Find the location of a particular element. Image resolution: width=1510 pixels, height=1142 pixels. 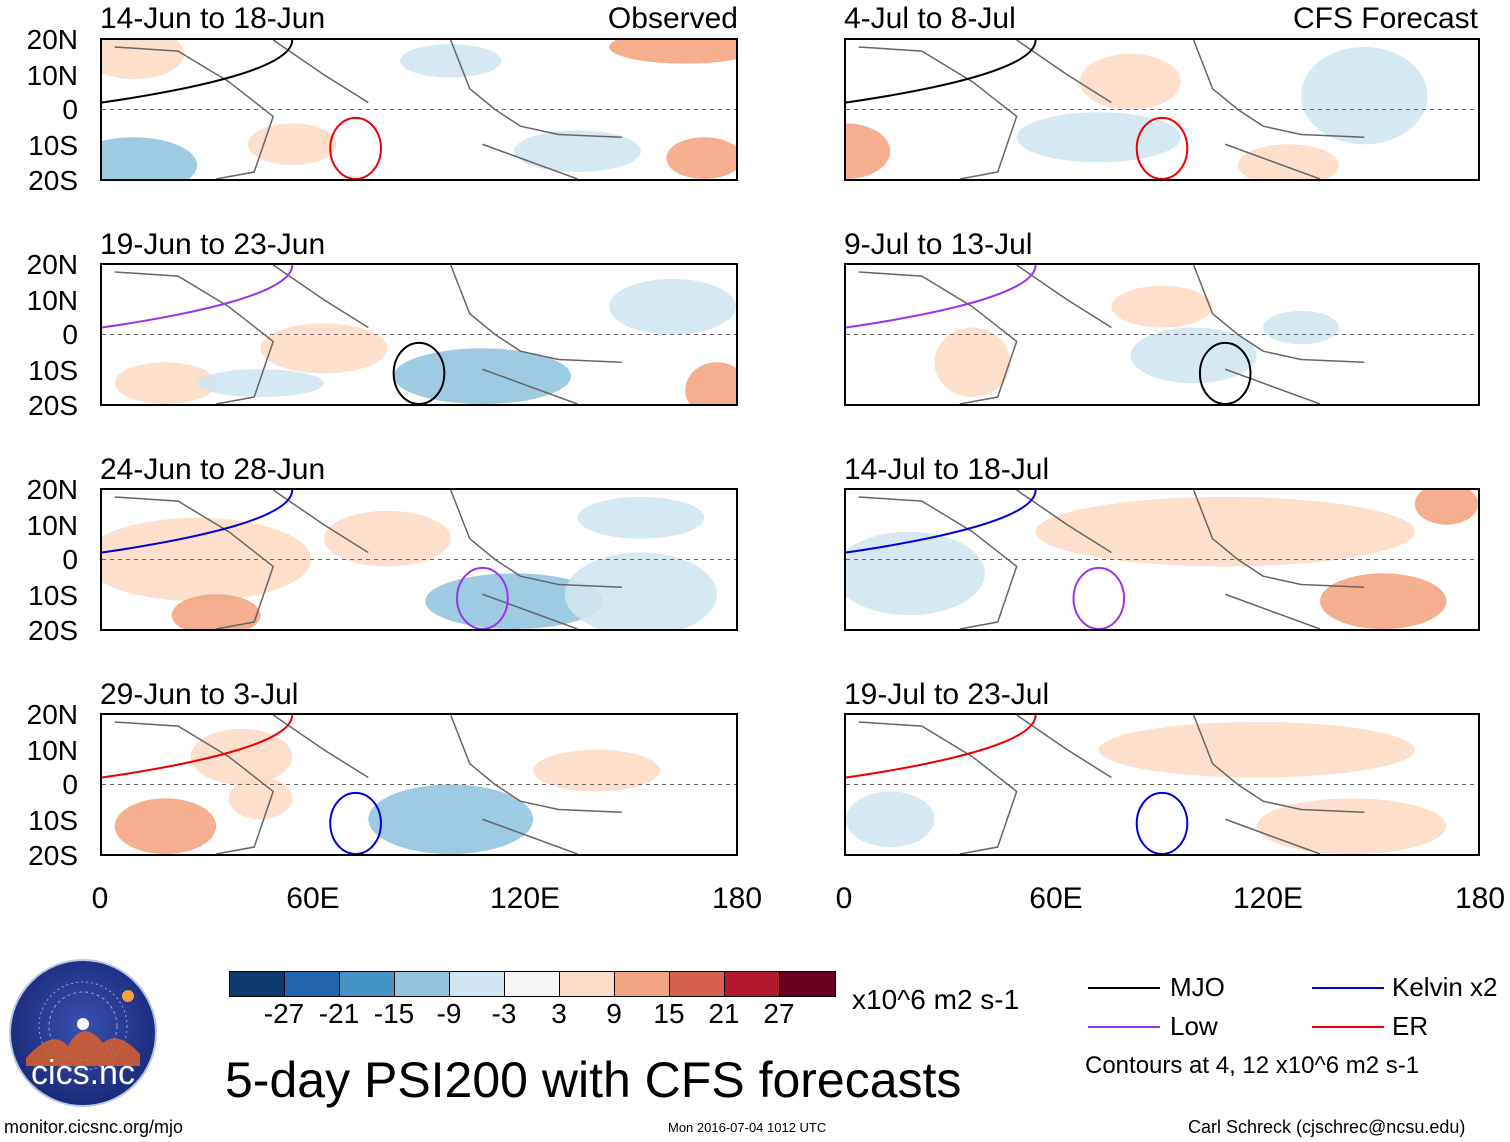

legend-label-mjo: MJO is located at coordinates (1197, 987).